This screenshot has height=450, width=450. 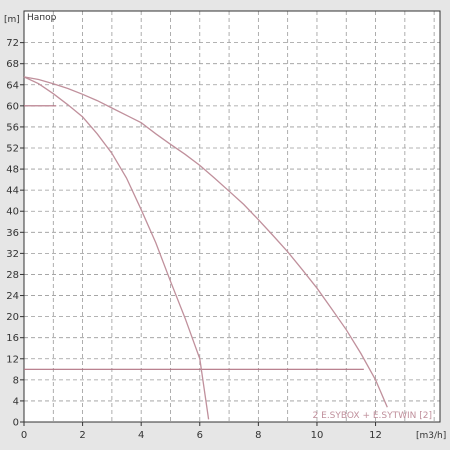 What do you see at coordinates (12, 149) in the screenshot?
I see `y-tick-label: 52` at bounding box center [12, 149].